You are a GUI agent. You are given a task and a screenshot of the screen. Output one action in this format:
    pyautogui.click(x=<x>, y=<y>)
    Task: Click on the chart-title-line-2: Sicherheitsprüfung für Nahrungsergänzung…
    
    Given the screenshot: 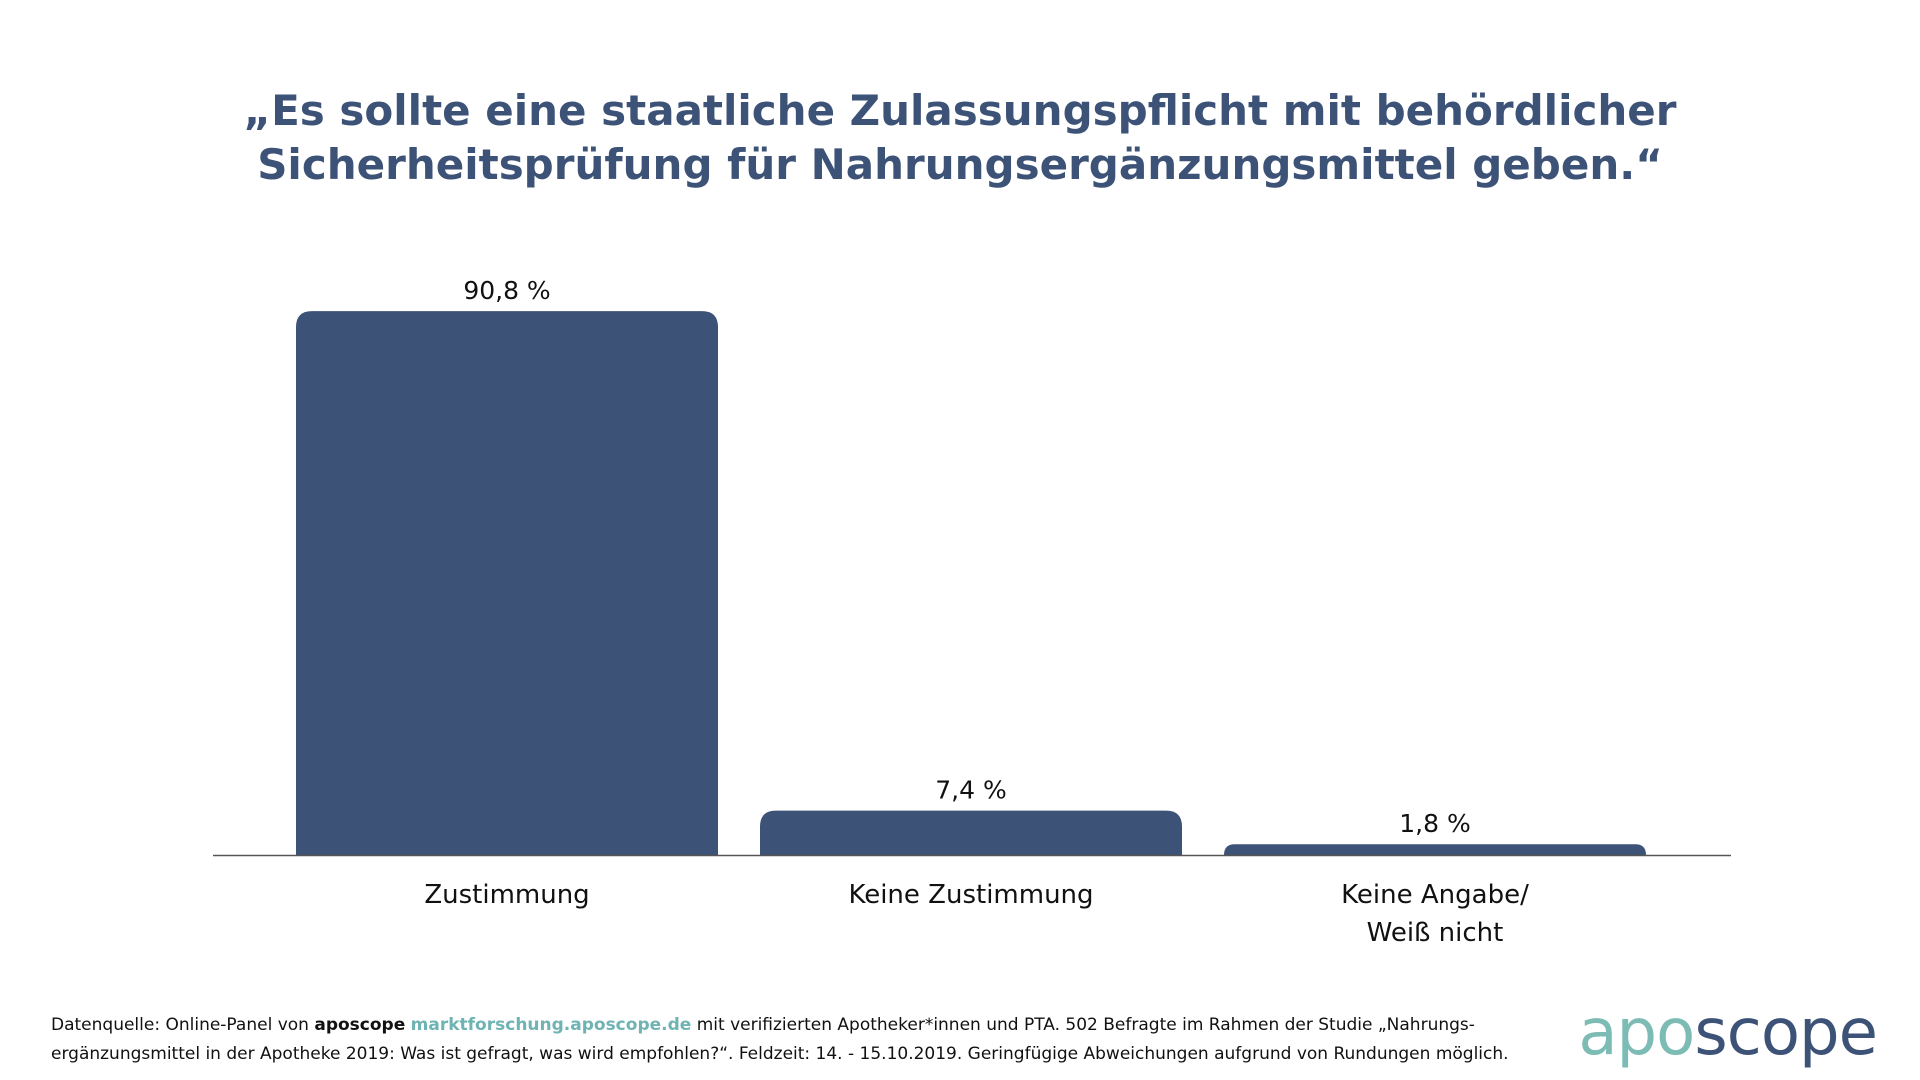 What is the action you would take?
    pyautogui.click(x=960, y=164)
    